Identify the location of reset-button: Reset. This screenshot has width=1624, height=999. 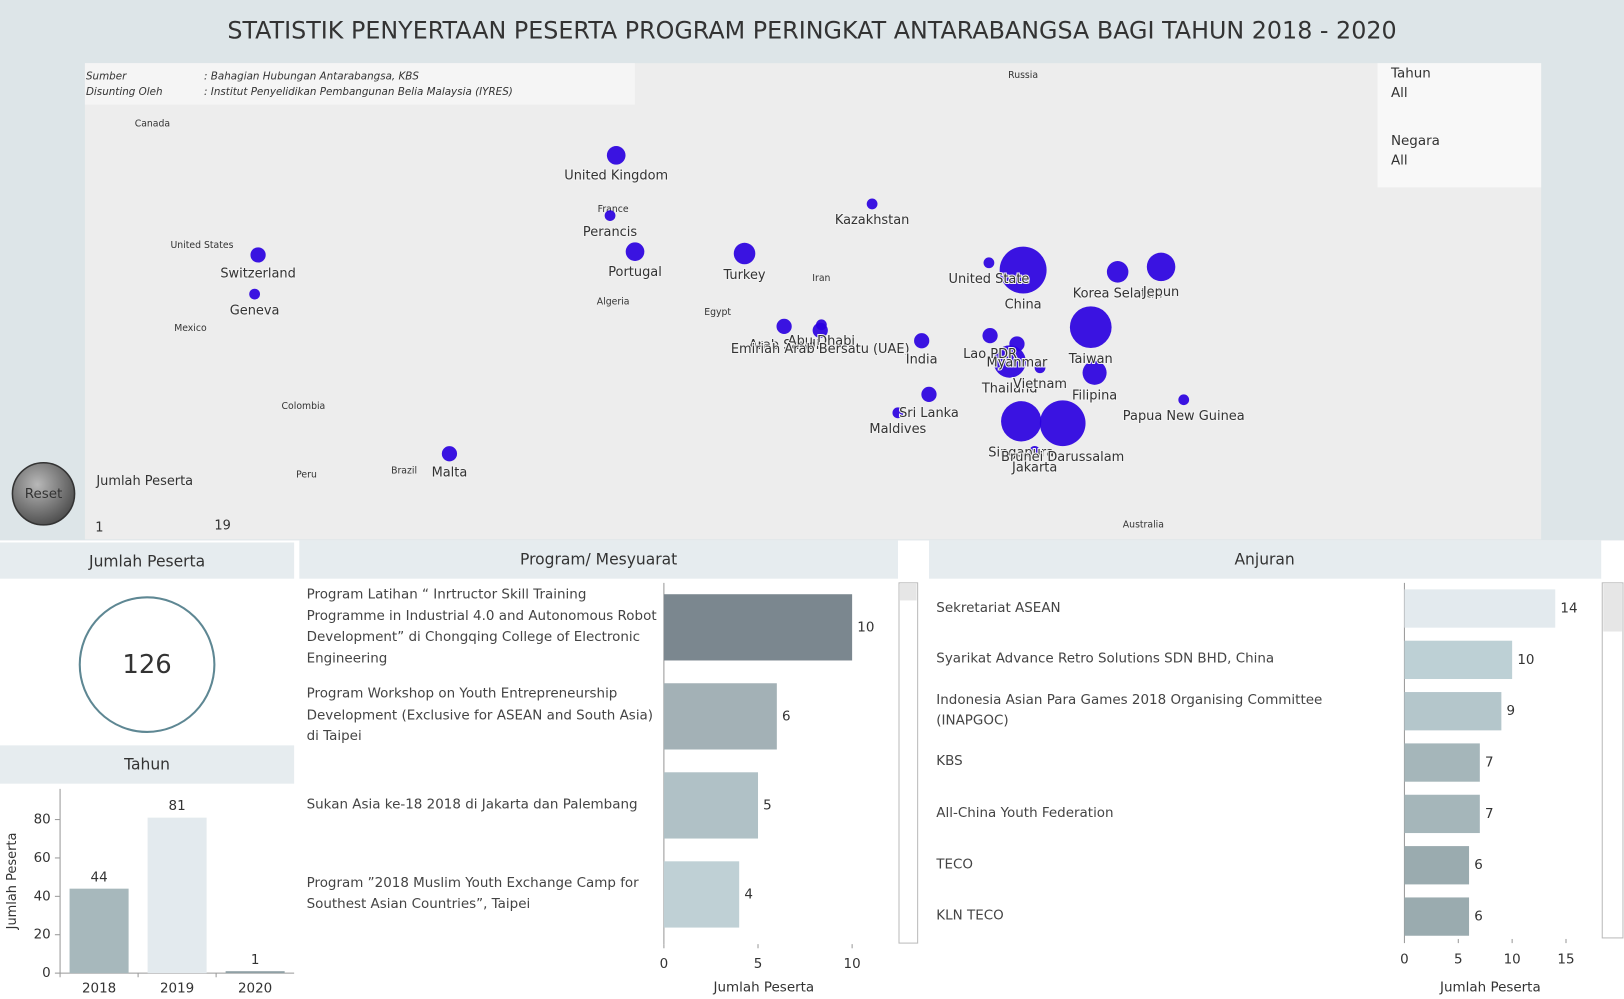
(43, 493).